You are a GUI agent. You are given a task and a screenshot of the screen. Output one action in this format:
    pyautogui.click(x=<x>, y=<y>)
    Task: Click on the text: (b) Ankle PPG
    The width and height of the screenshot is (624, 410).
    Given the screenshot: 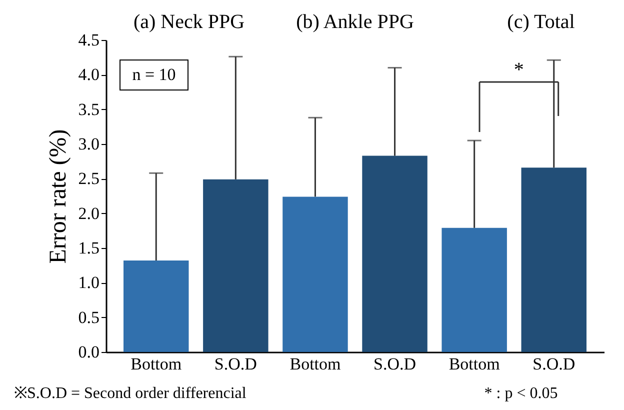 What is the action you would take?
    pyautogui.click(x=355, y=22)
    